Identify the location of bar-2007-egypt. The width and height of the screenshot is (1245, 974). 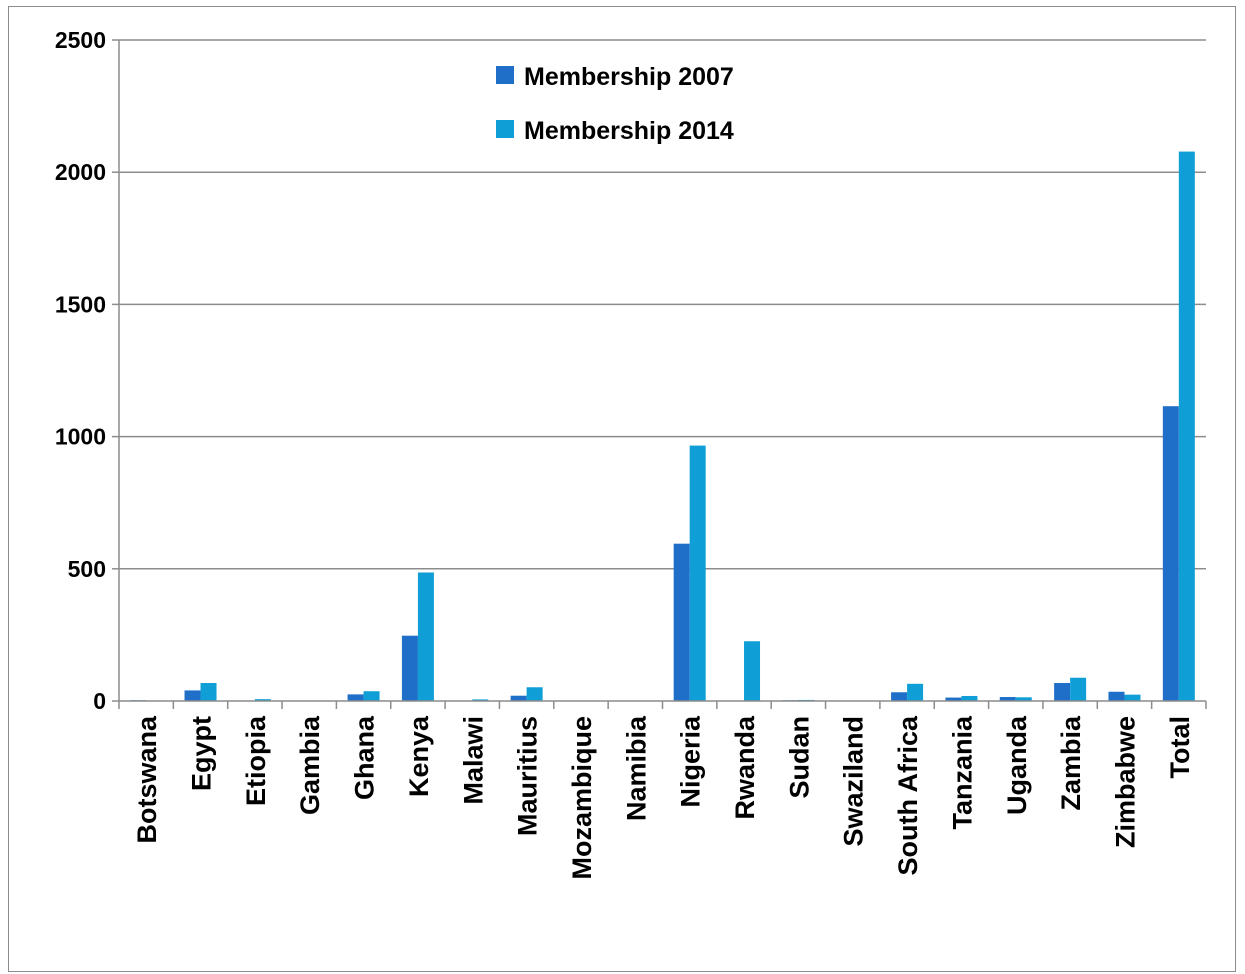
(192, 695).